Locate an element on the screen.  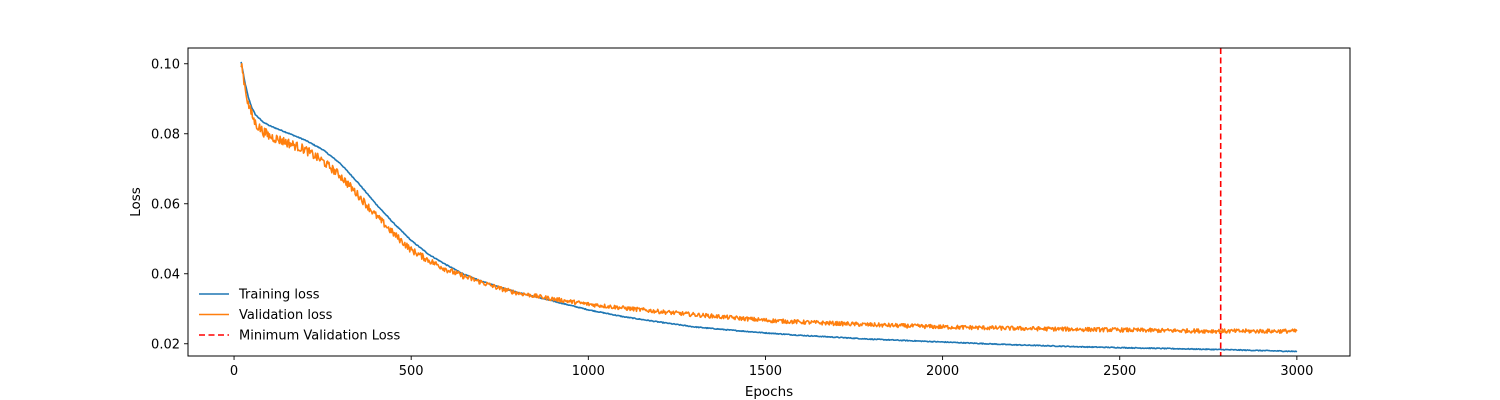
y-tick-label: 0.04 is located at coordinates (165, 274).